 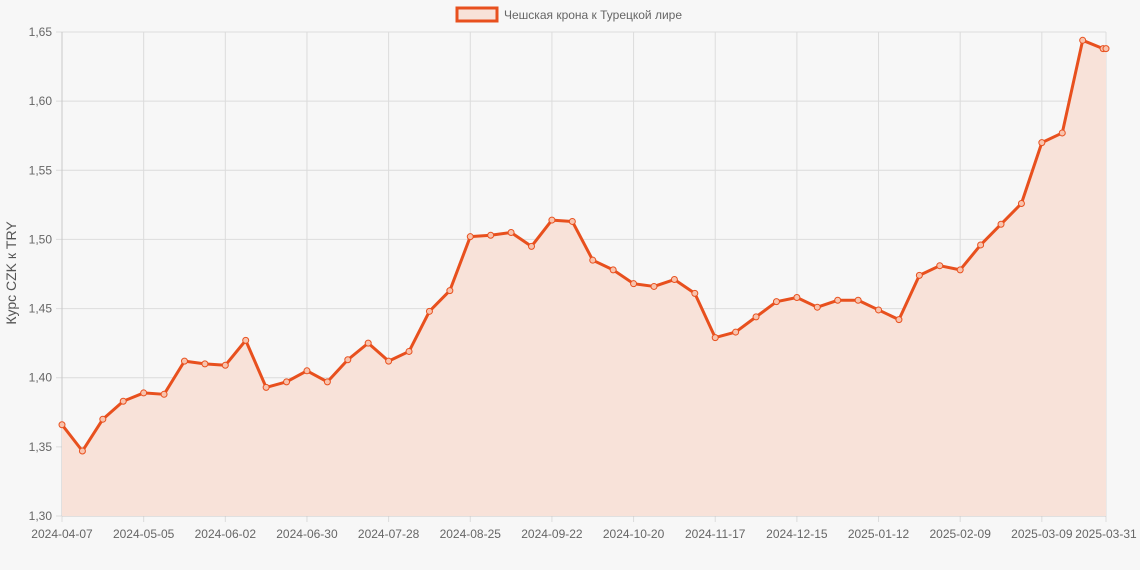 What do you see at coordinates (879, 534) in the screenshot?
I see `x-tick-label: 2025-01-12` at bounding box center [879, 534].